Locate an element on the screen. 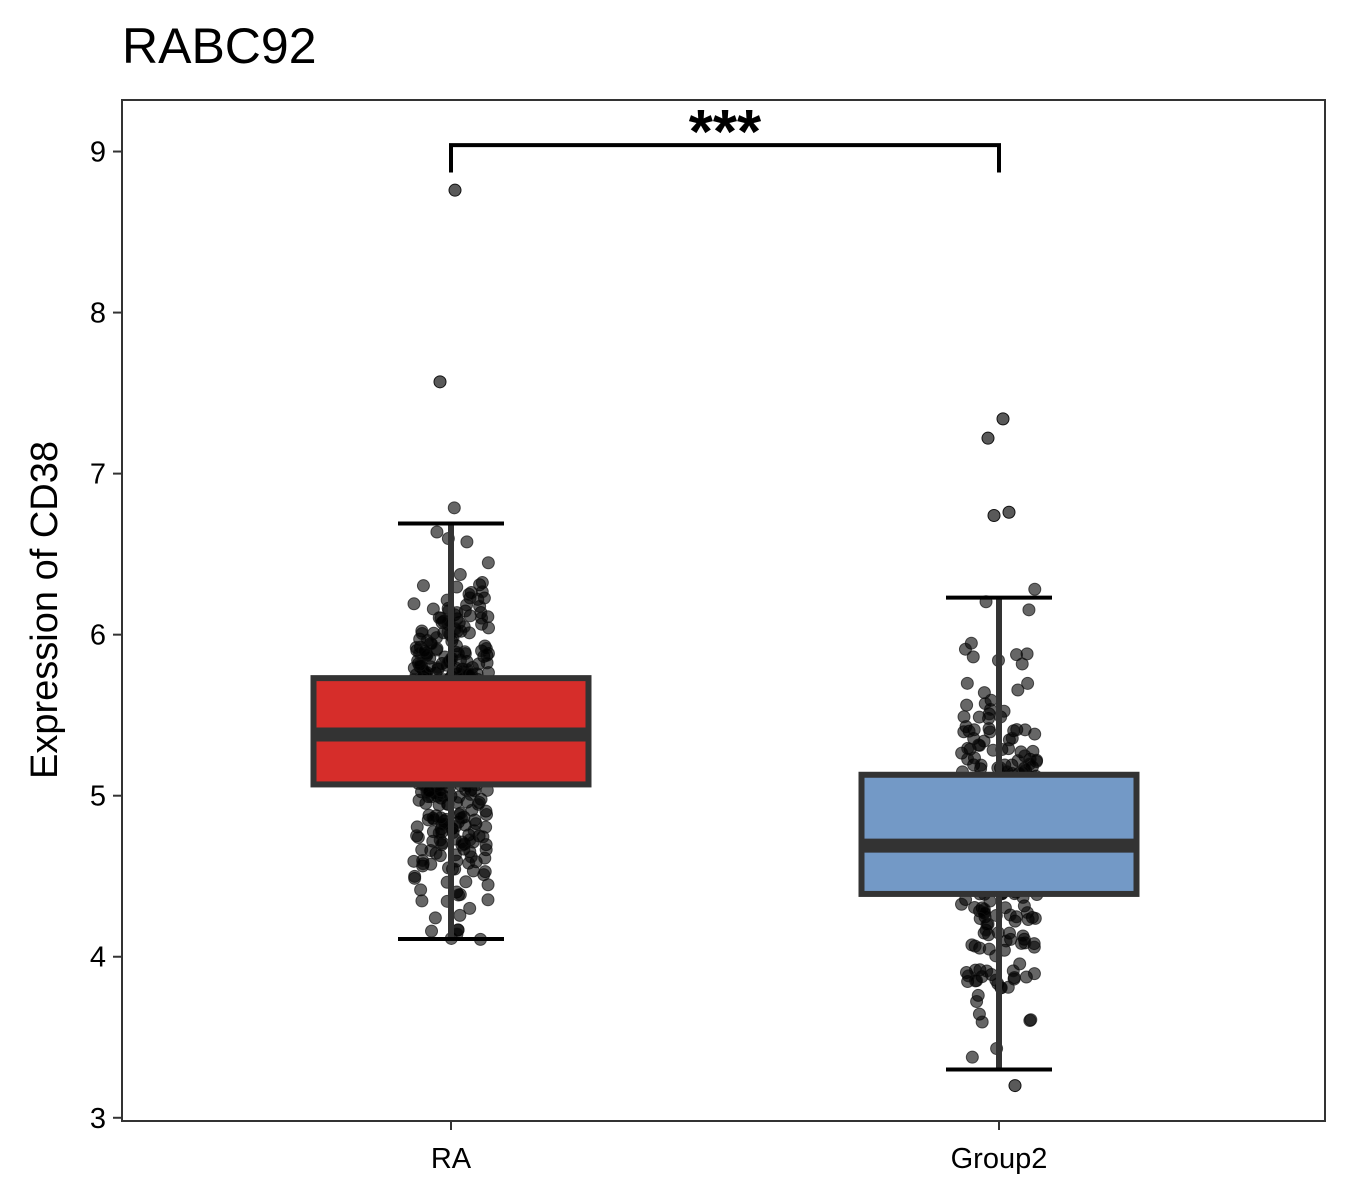 This screenshot has width=1350, height=1200. box-group2 is located at coordinates (999, 834).